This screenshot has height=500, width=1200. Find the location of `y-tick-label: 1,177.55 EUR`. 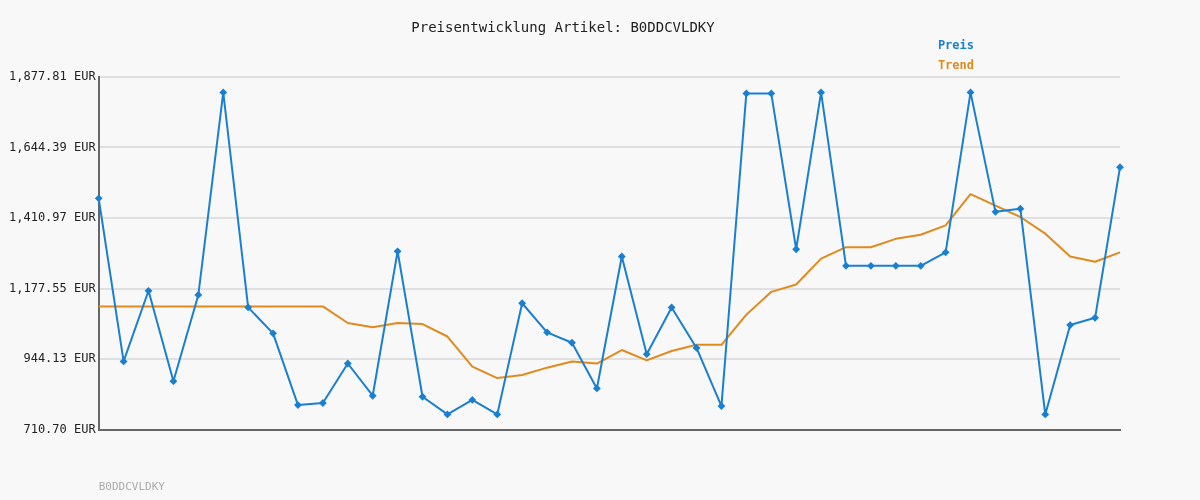

y-tick-label: 1,177.55 EUR is located at coordinates (52, 287).